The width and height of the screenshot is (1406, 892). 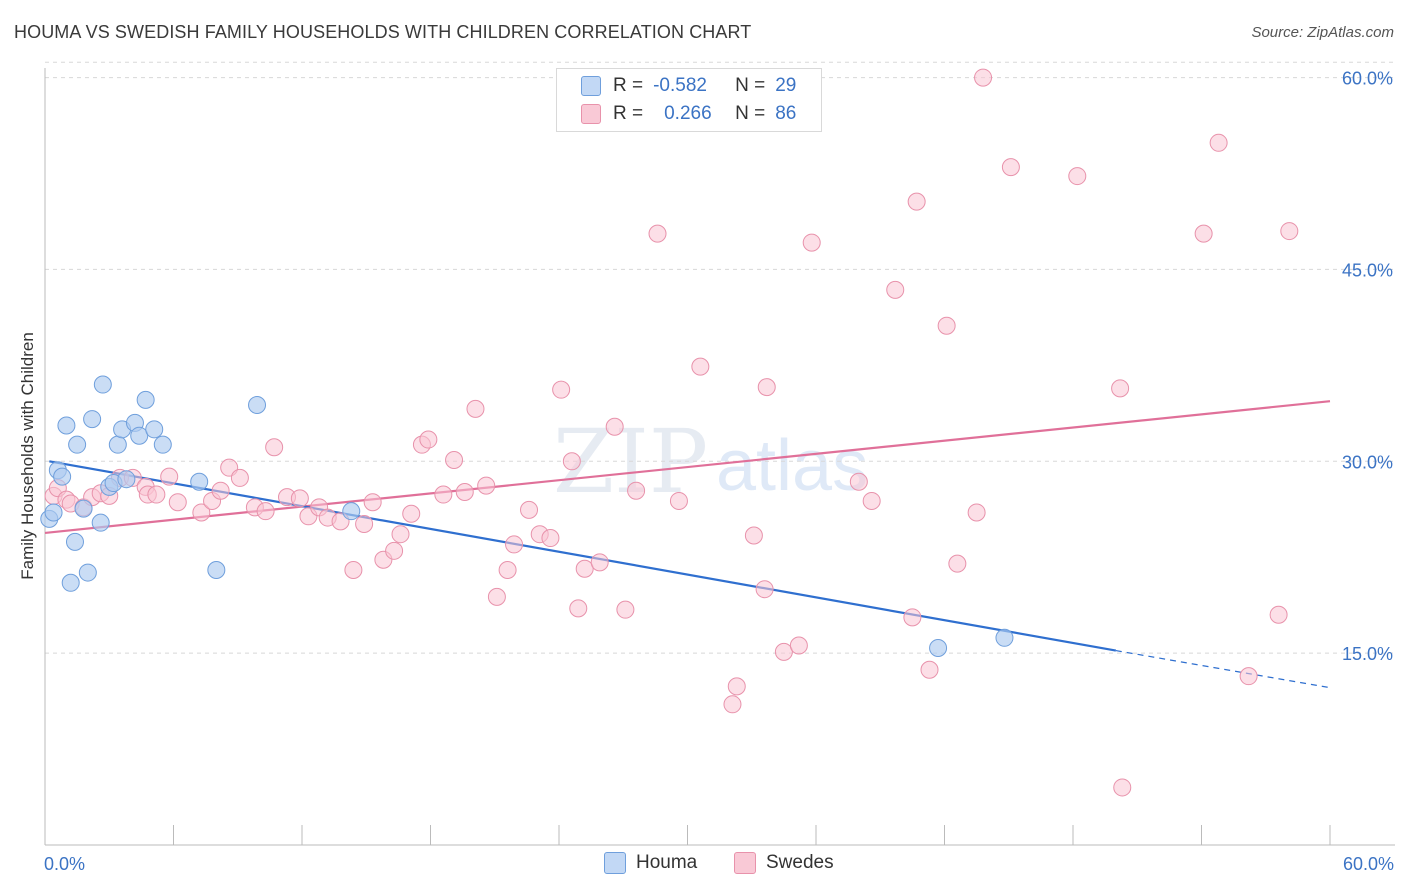 I want to click on houma-legend-swatch, so click(x=615, y=863).